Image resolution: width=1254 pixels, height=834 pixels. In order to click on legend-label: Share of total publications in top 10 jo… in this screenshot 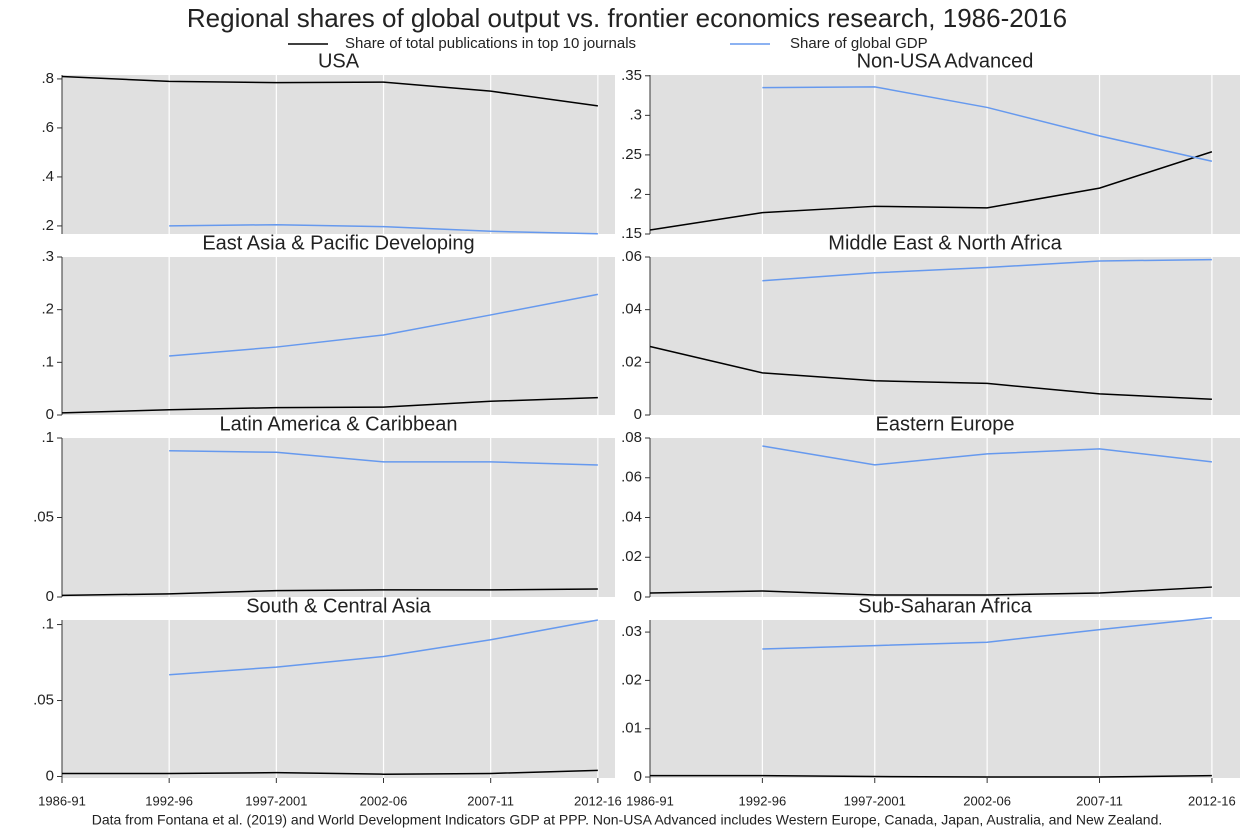, I will do `click(490, 43)`.